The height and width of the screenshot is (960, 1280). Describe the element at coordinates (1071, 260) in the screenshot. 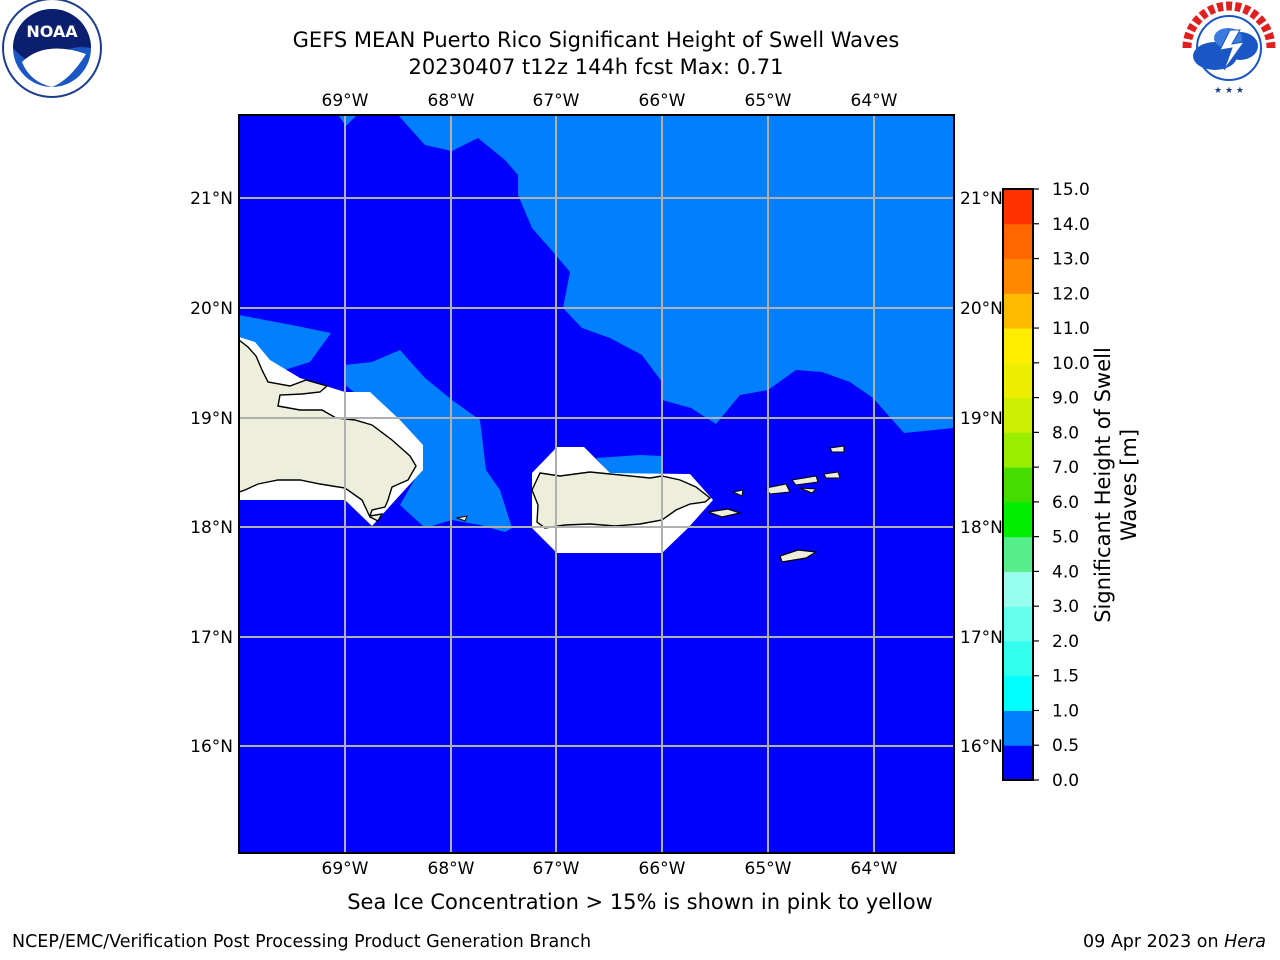

I see `colorbar-tick-label: 13.0` at that location.